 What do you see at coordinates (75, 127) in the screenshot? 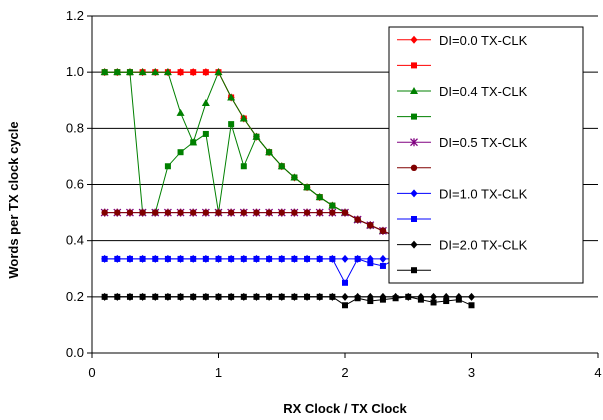
I see `y-tick-label: 0.8` at bounding box center [75, 127].